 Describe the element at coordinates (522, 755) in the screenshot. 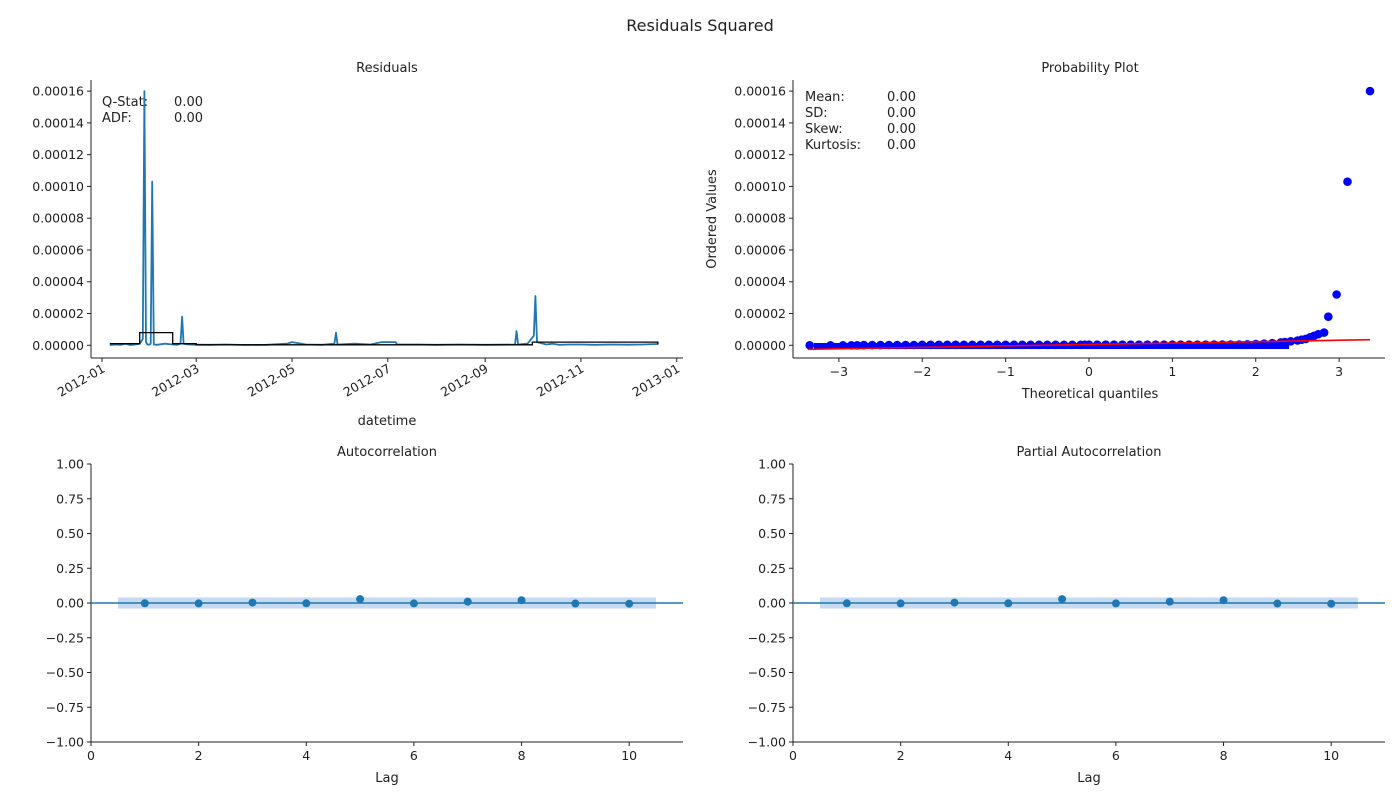

I see `acf-xtick-label: 8` at that location.